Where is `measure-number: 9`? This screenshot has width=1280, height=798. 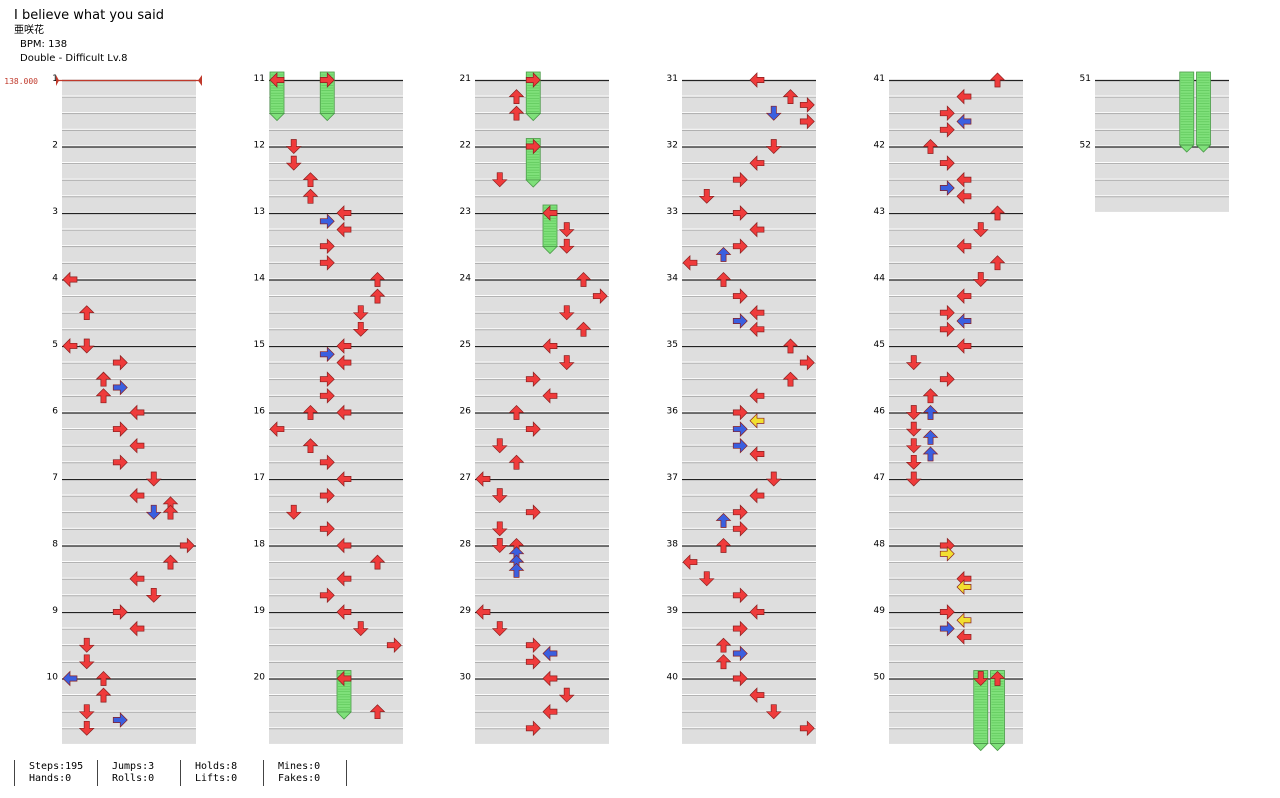
measure-number: 9 is located at coordinates (55, 611).